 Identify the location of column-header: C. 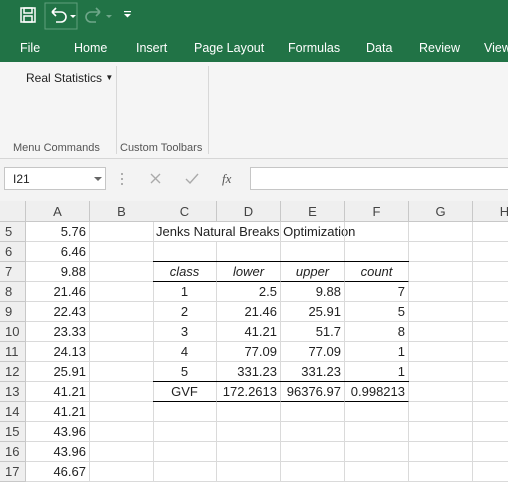
(185, 211).